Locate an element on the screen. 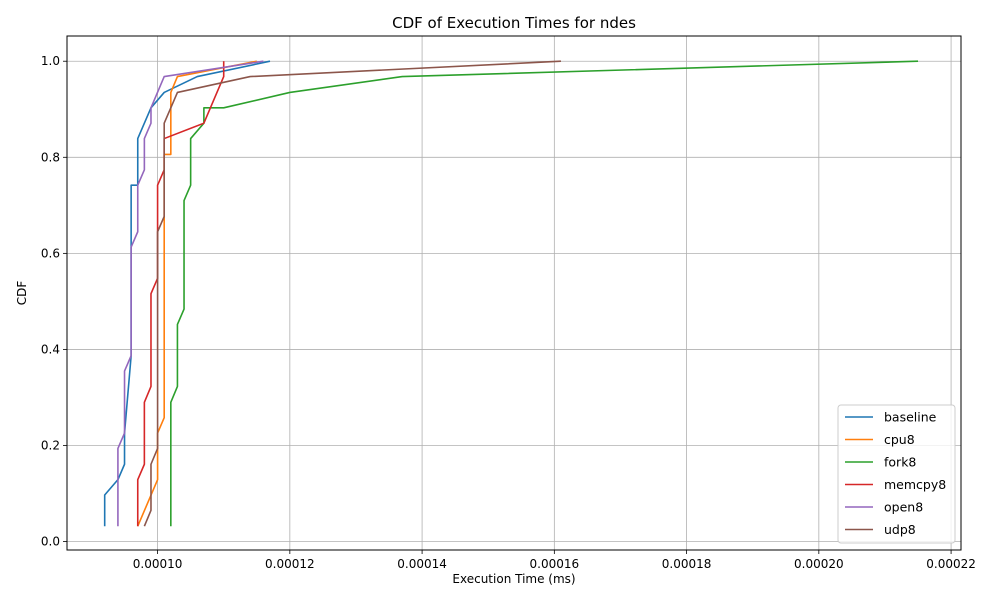  y-tick-label: 0.4 is located at coordinates (50, 349).